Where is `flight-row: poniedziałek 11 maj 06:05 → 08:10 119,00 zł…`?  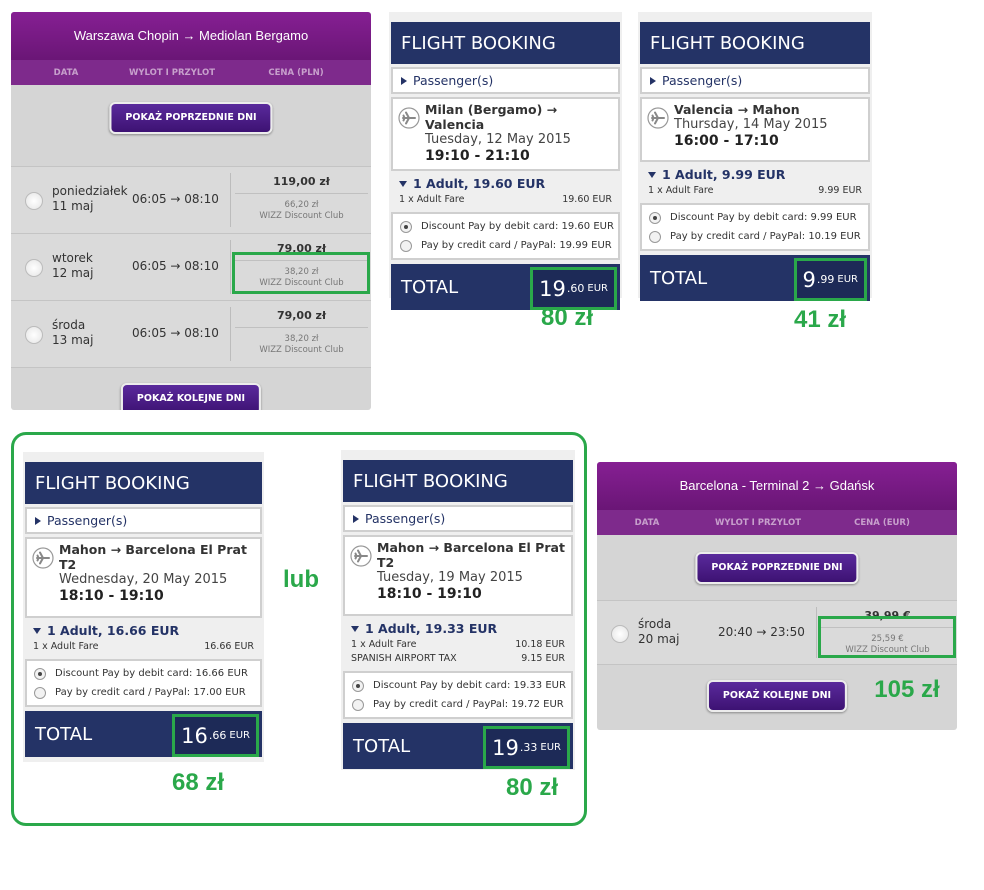
flight-row: poniedziałek 11 maj 06:05 → 08:10 119,00 zł… is located at coordinates (191, 199).